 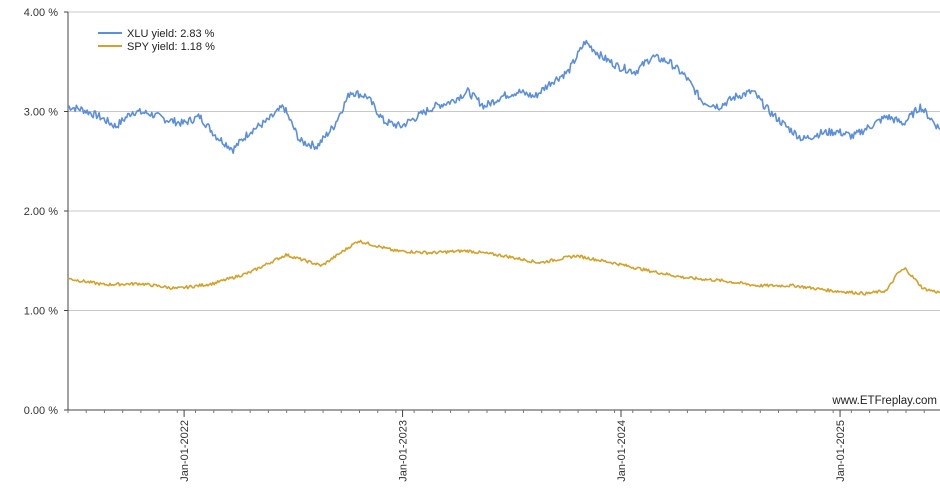 I want to click on x-tick-label: Jan-01-2024, so click(x=622, y=451).